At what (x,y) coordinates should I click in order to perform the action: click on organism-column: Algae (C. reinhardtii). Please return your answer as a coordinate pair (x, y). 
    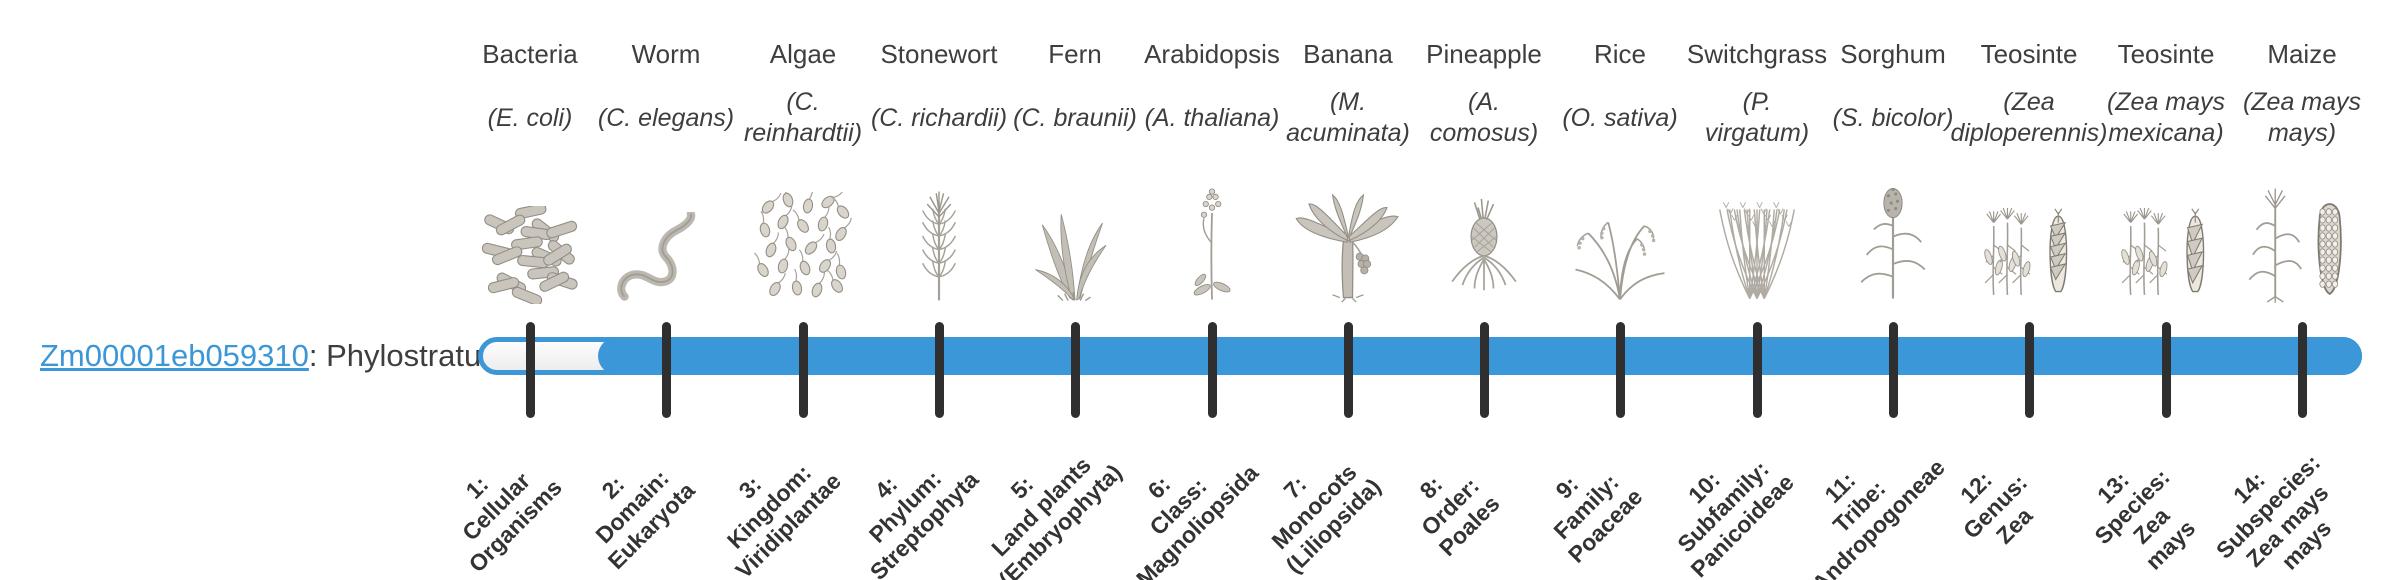
    Looking at the image, I should click on (803, 171).